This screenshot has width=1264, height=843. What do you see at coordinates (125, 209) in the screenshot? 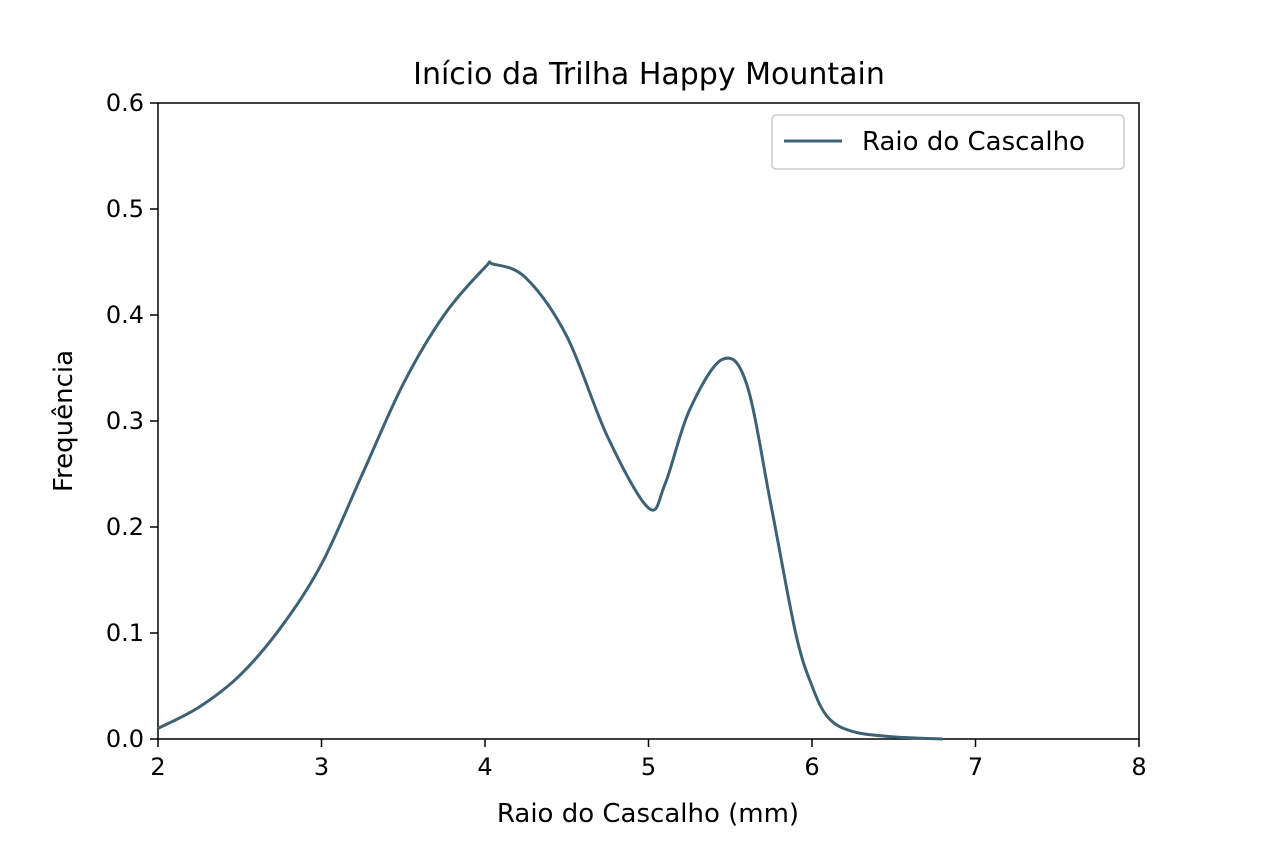
I see `y-tick-label: 0.5` at bounding box center [125, 209].